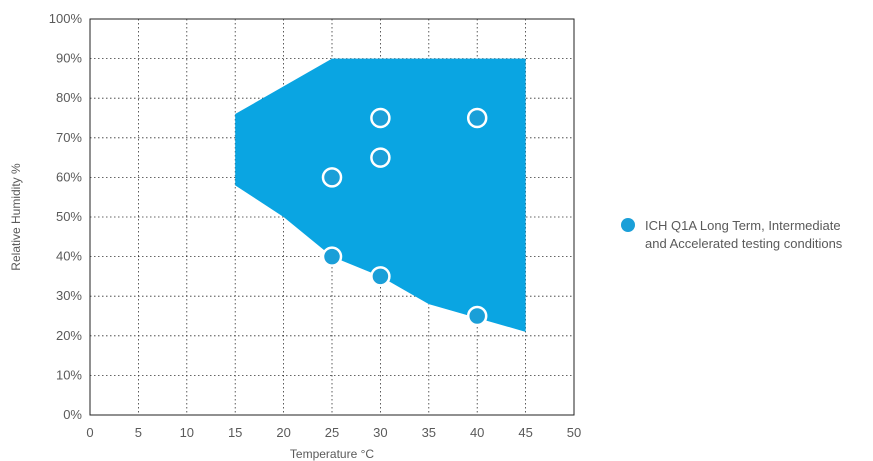  What do you see at coordinates (380, 432) in the screenshot?
I see `x-tick-label: 30` at bounding box center [380, 432].